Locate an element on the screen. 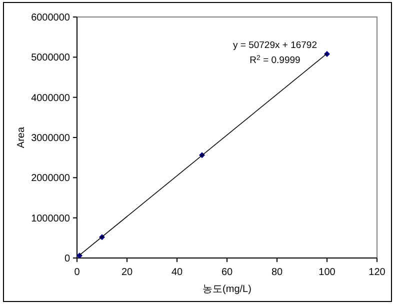 This screenshot has height=308, width=395. x-tick-label: 40 is located at coordinates (177, 272).